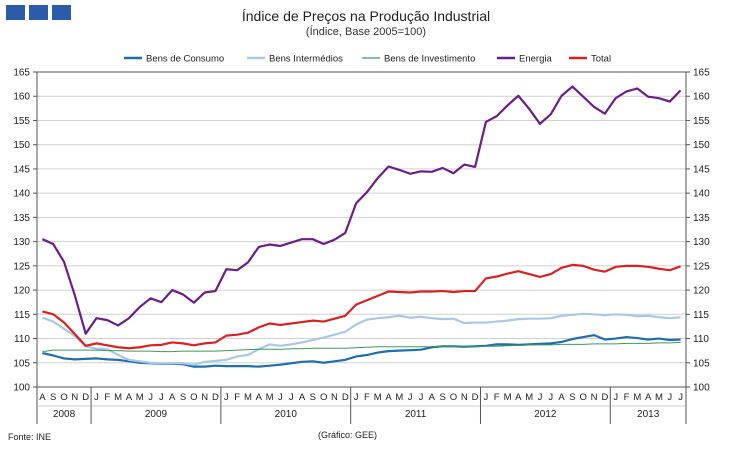 The width and height of the screenshot is (732, 449). Describe the element at coordinates (348, 435) in the screenshot. I see `chart-credit: (Gráfico: GEE)` at that location.